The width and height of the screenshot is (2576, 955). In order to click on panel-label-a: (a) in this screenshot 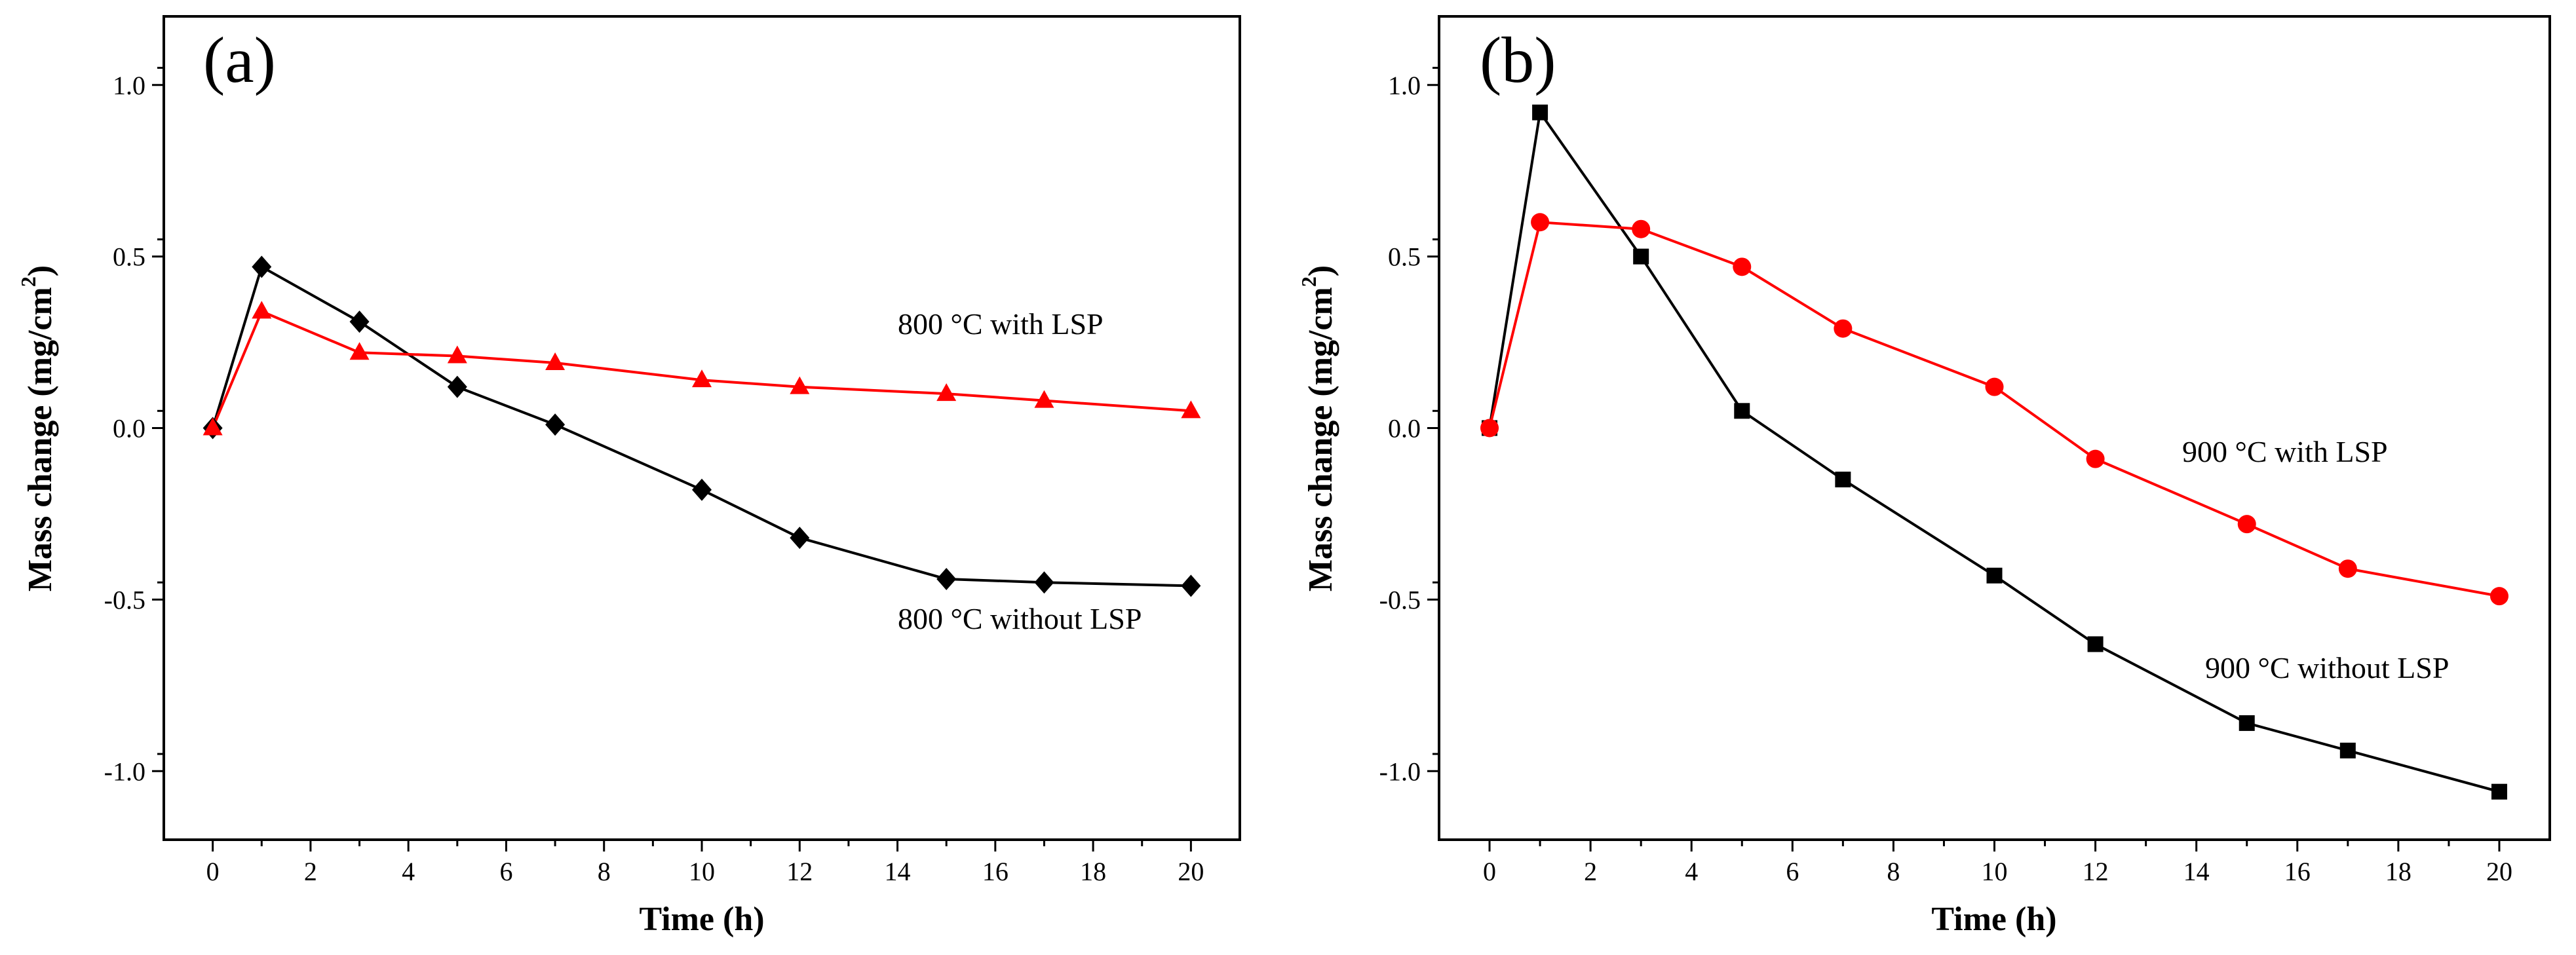, I will do `click(239, 60)`.